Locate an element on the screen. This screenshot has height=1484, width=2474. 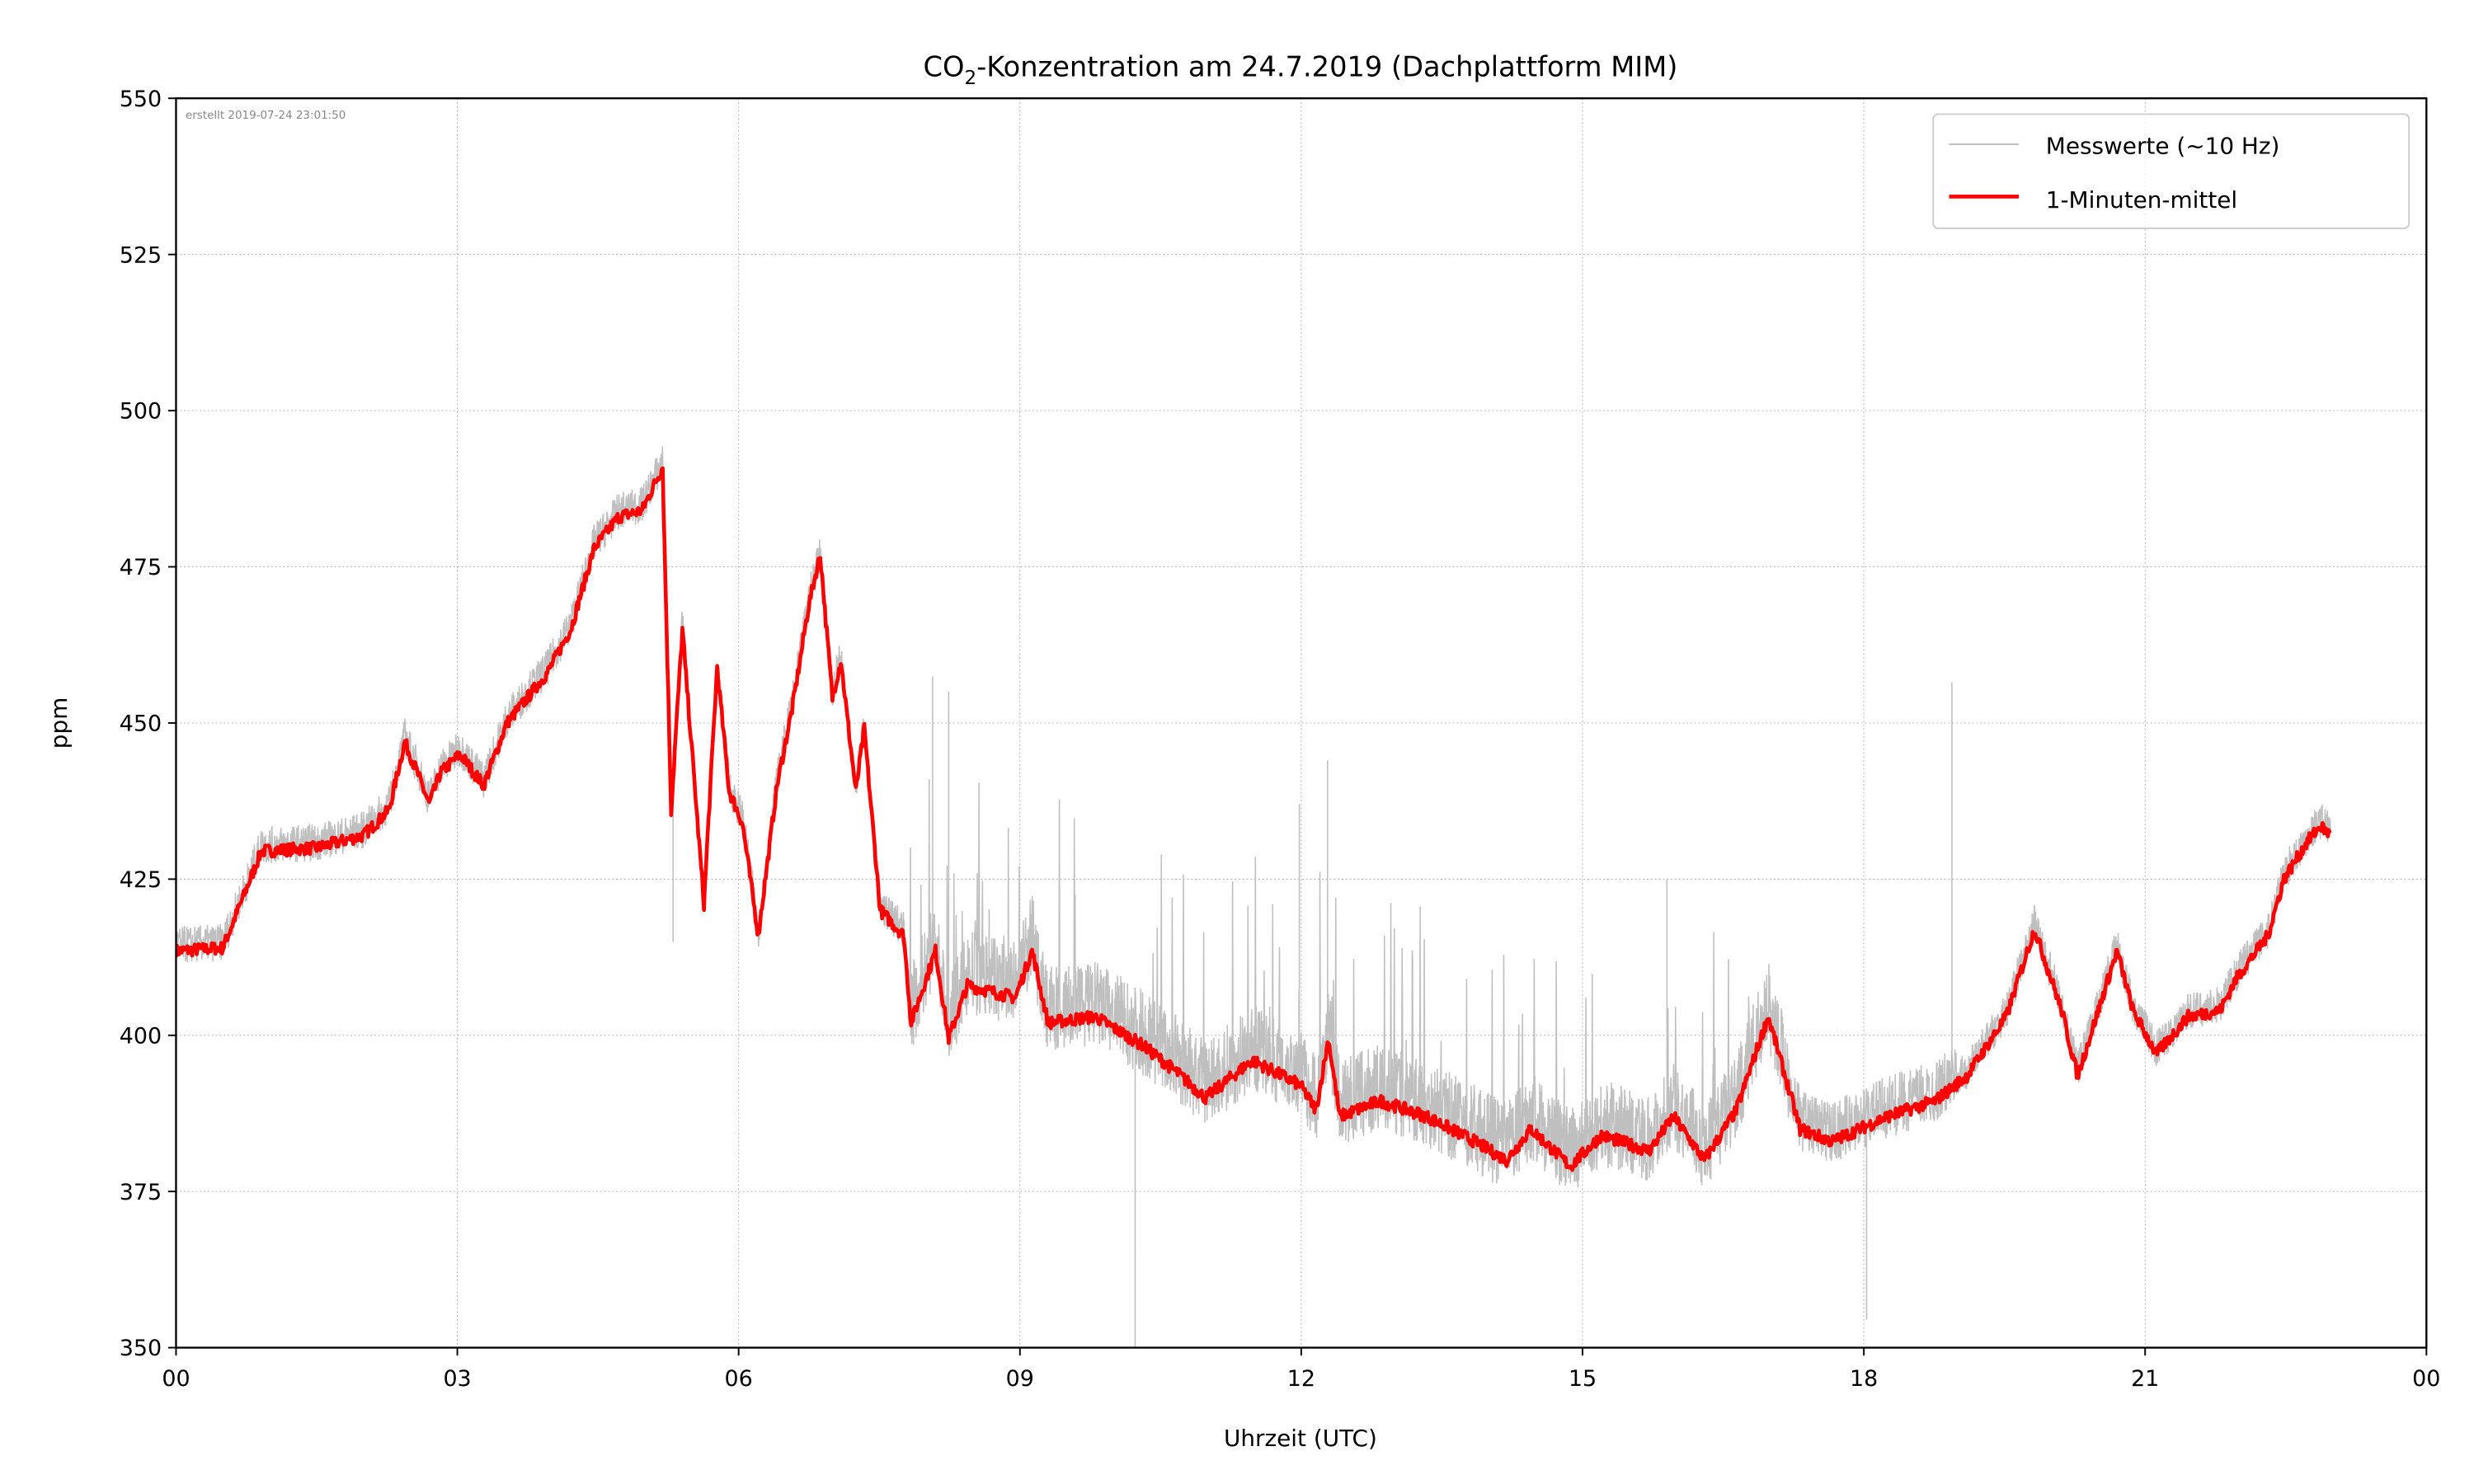
y-tick-label: 400 is located at coordinates (141, 1036).